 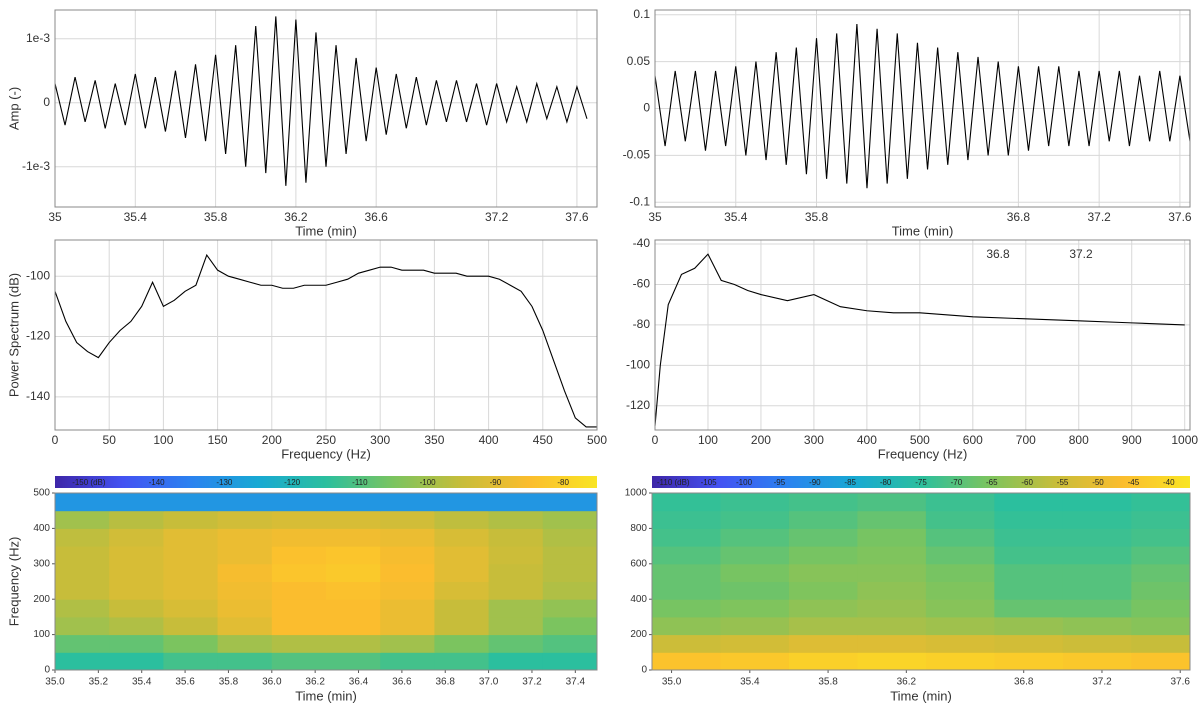 What do you see at coordinates (1063, 482) in the screenshot?
I see `colorbar-tick-label: -55` at bounding box center [1063, 482].